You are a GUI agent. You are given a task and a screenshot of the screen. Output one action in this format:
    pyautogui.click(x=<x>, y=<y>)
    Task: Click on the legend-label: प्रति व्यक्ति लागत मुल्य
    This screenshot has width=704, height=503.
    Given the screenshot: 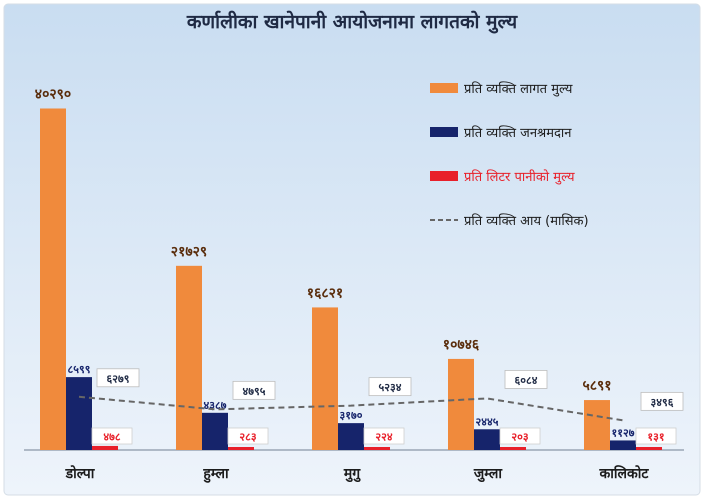 What is the action you would take?
    pyautogui.click(x=518, y=89)
    